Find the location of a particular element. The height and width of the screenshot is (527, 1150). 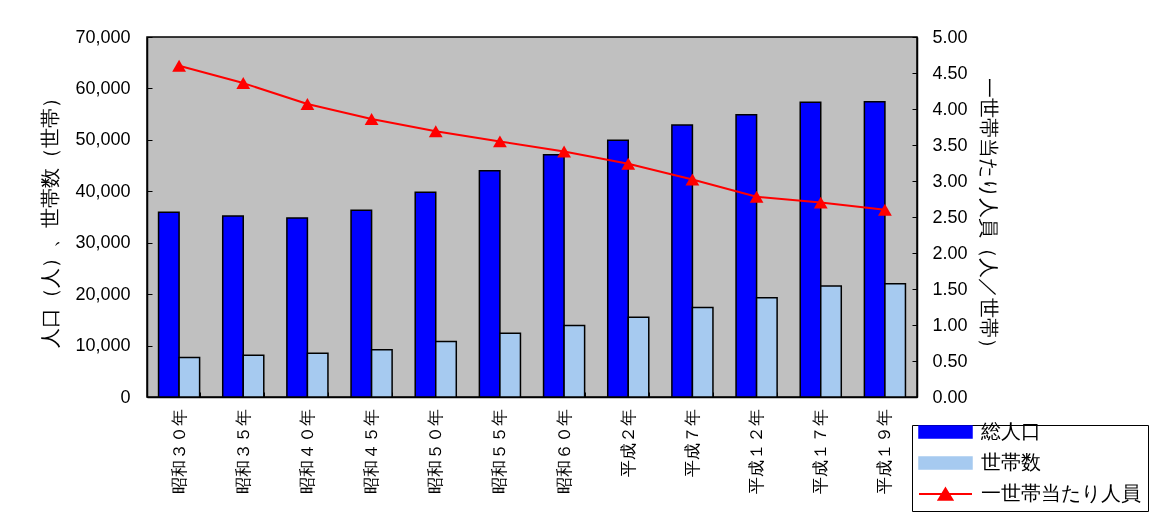

legend-label: 一世帯当たり人員 is located at coordinates (1061, 493).